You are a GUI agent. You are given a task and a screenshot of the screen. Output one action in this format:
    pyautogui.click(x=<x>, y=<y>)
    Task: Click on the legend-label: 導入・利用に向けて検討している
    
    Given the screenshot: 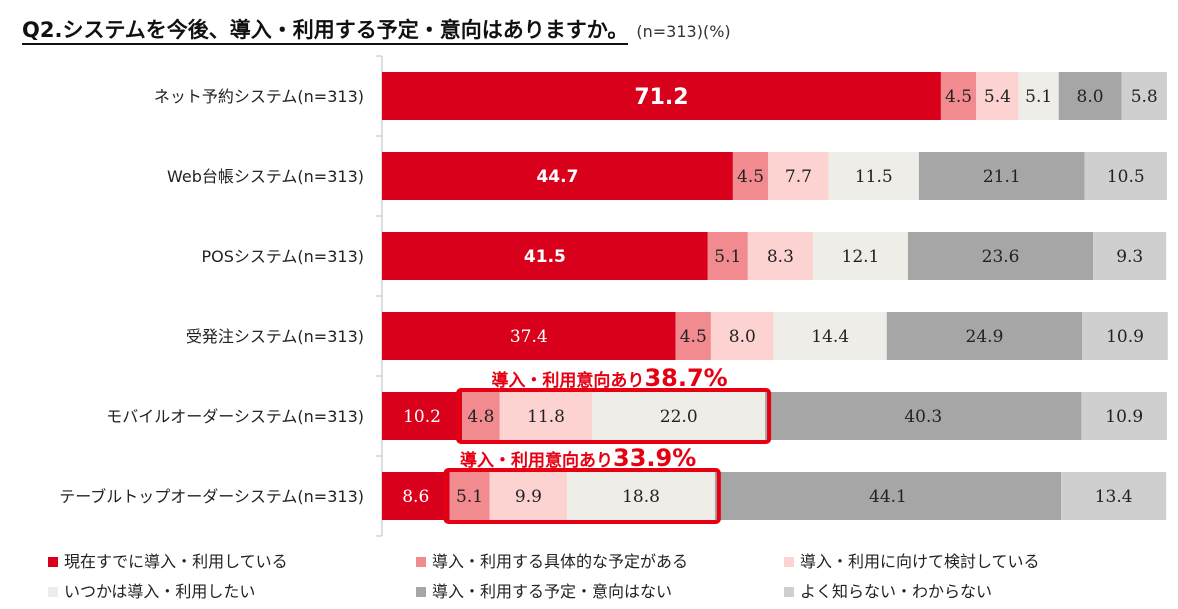 What is the action you would take?
    pyautogui.click(x=920, y=561)
    